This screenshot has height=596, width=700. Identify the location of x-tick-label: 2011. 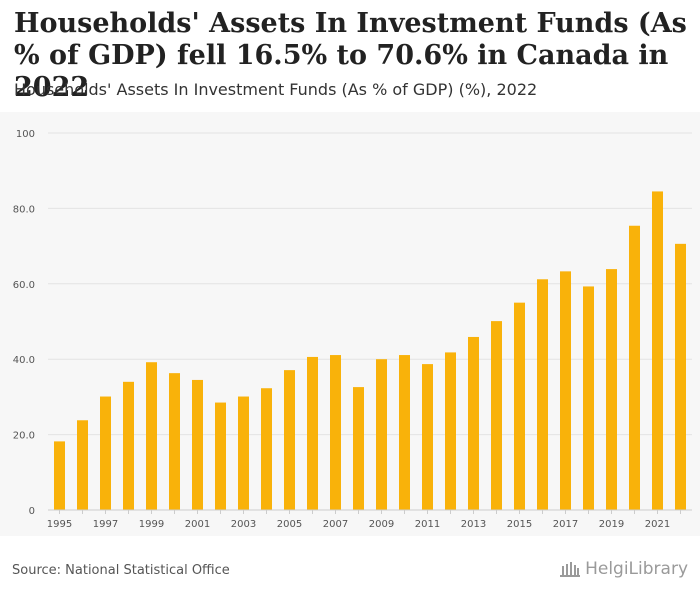
(427, 524).